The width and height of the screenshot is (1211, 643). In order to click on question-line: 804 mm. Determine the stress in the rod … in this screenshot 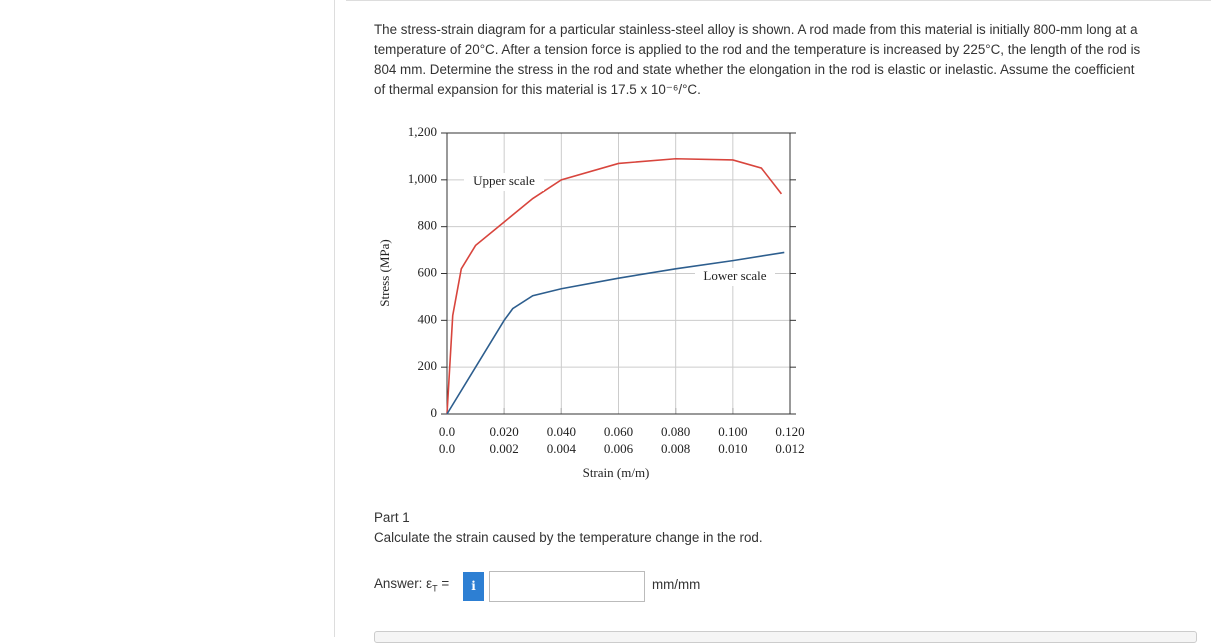, I will do `click(754, 69)`.